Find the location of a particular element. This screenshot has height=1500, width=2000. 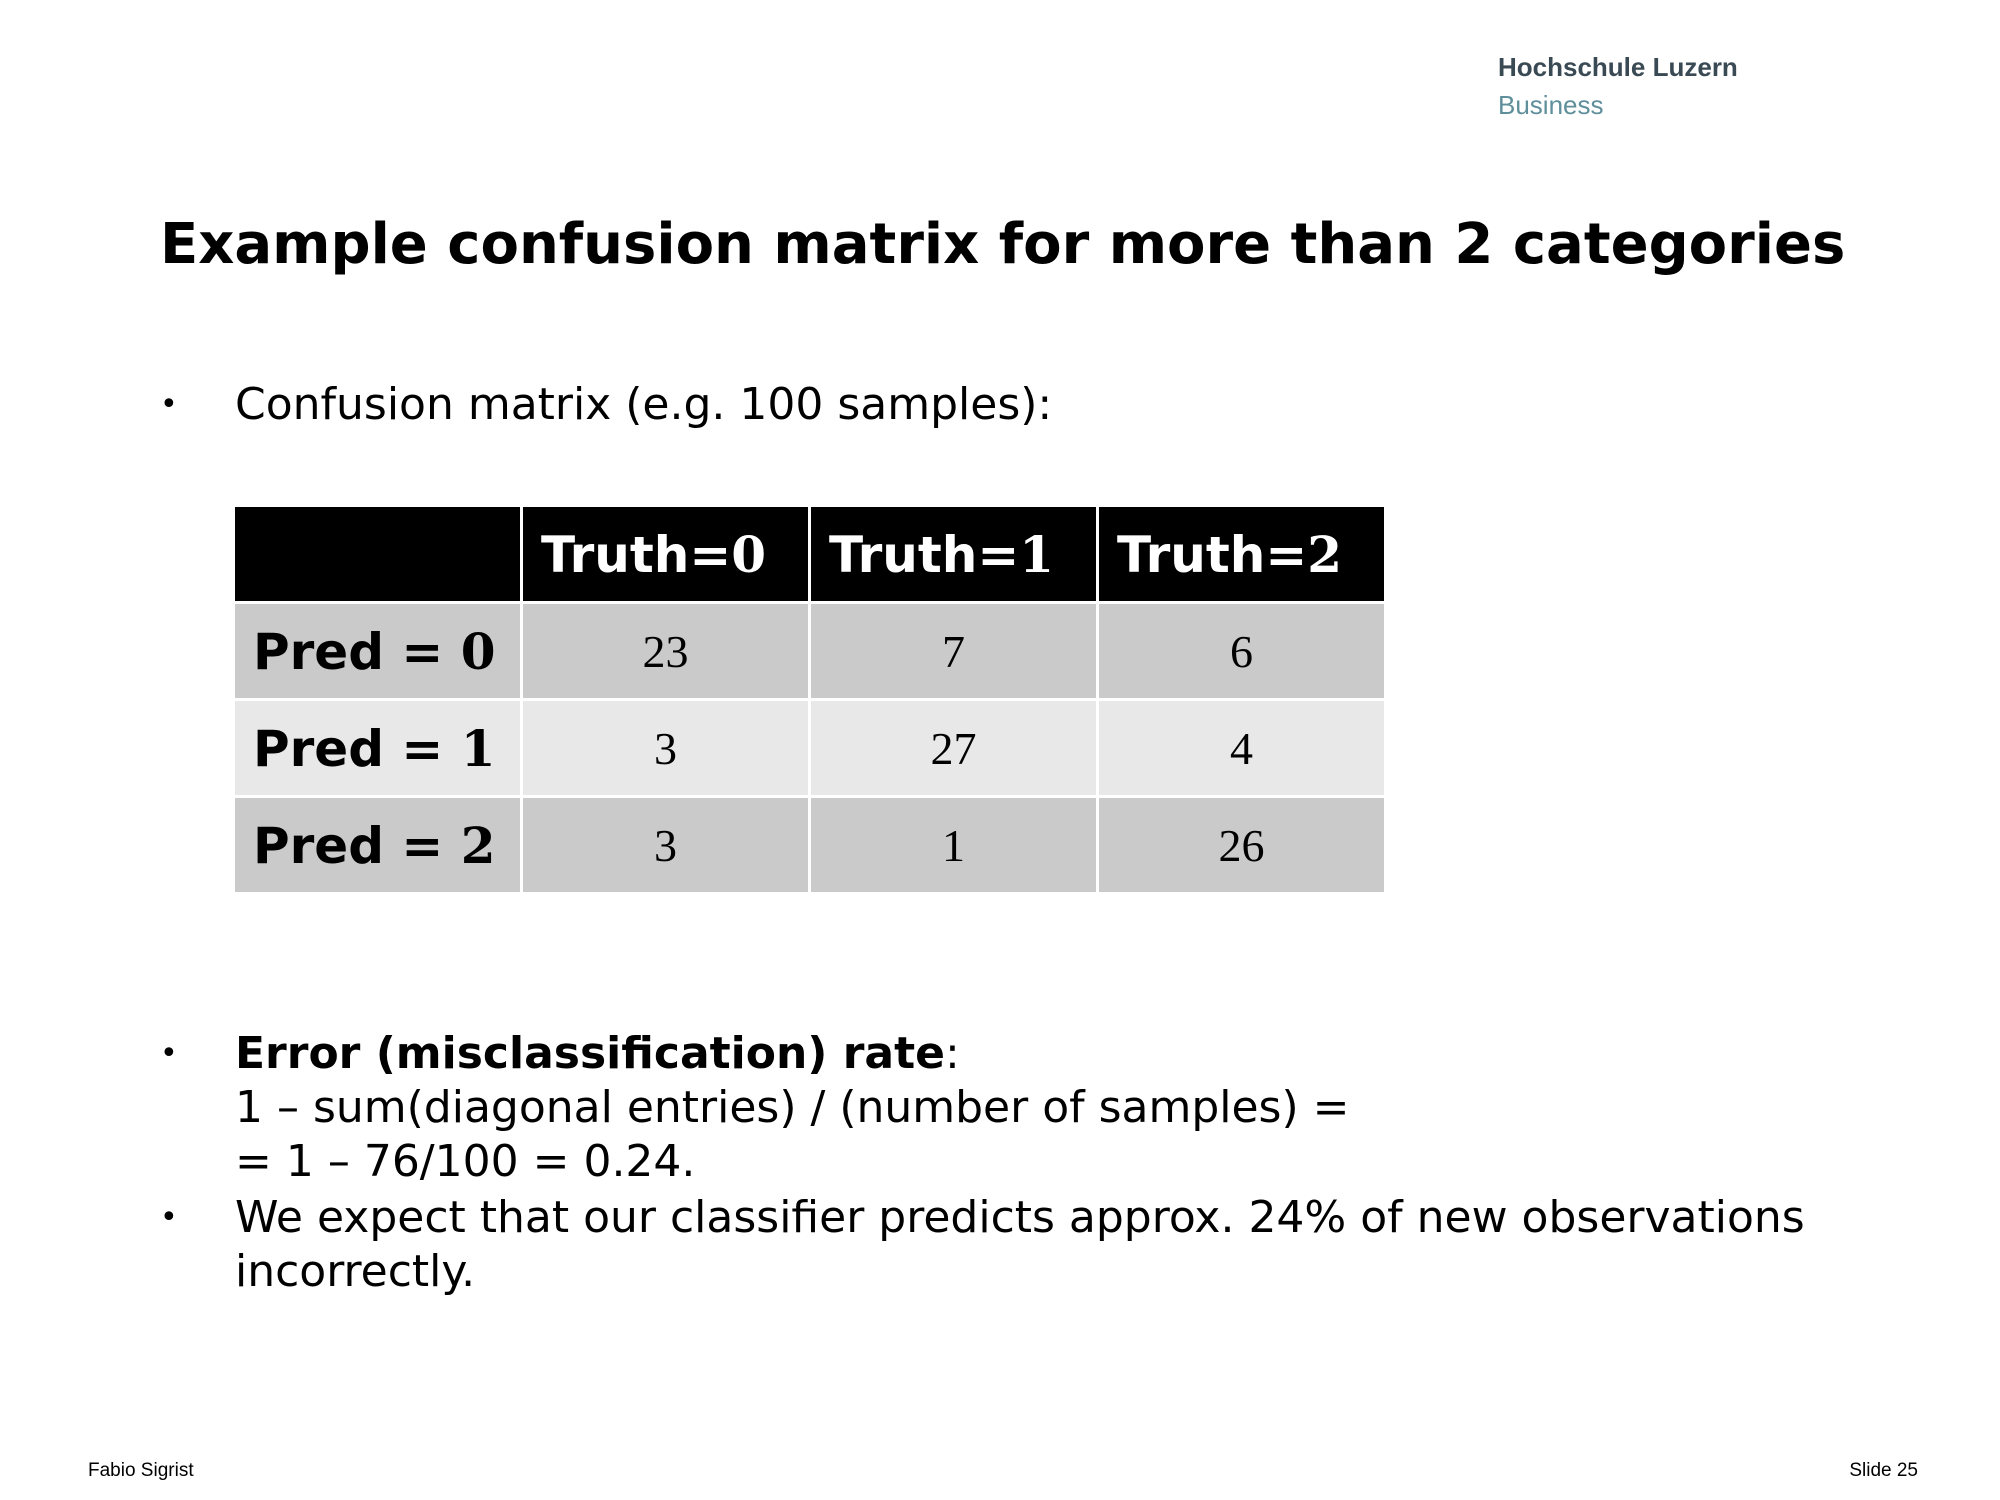

bullet-text: Confusion matrix (e.g. 100 samples): is located at coordinates (644, 404).